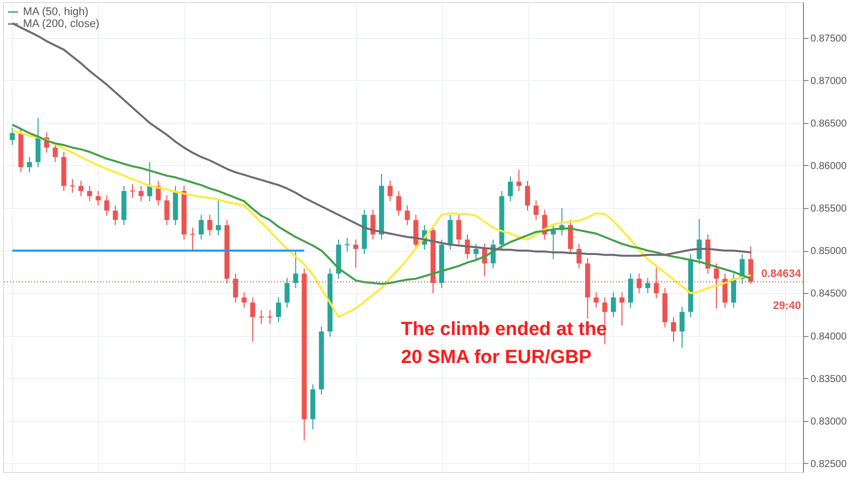 The height and width of the screenshot is (485, 852). What do you see at coordinates (781, 274) in the screenshot?
I see `ref-line-label: 0.84634` at bounding box center [781, 274].